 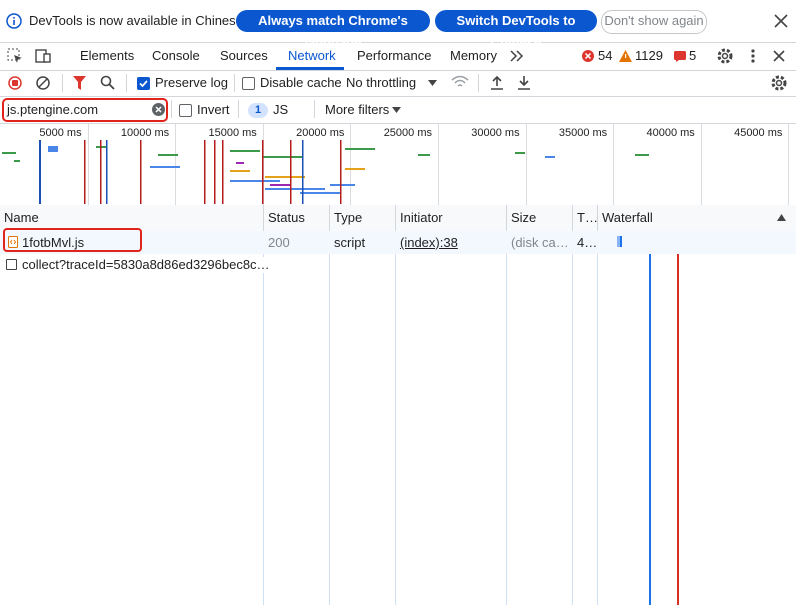 What do you see at coordinates (524, 217) in the screenshot?
I see `column-header: Size` at bounding box center [524, 217].